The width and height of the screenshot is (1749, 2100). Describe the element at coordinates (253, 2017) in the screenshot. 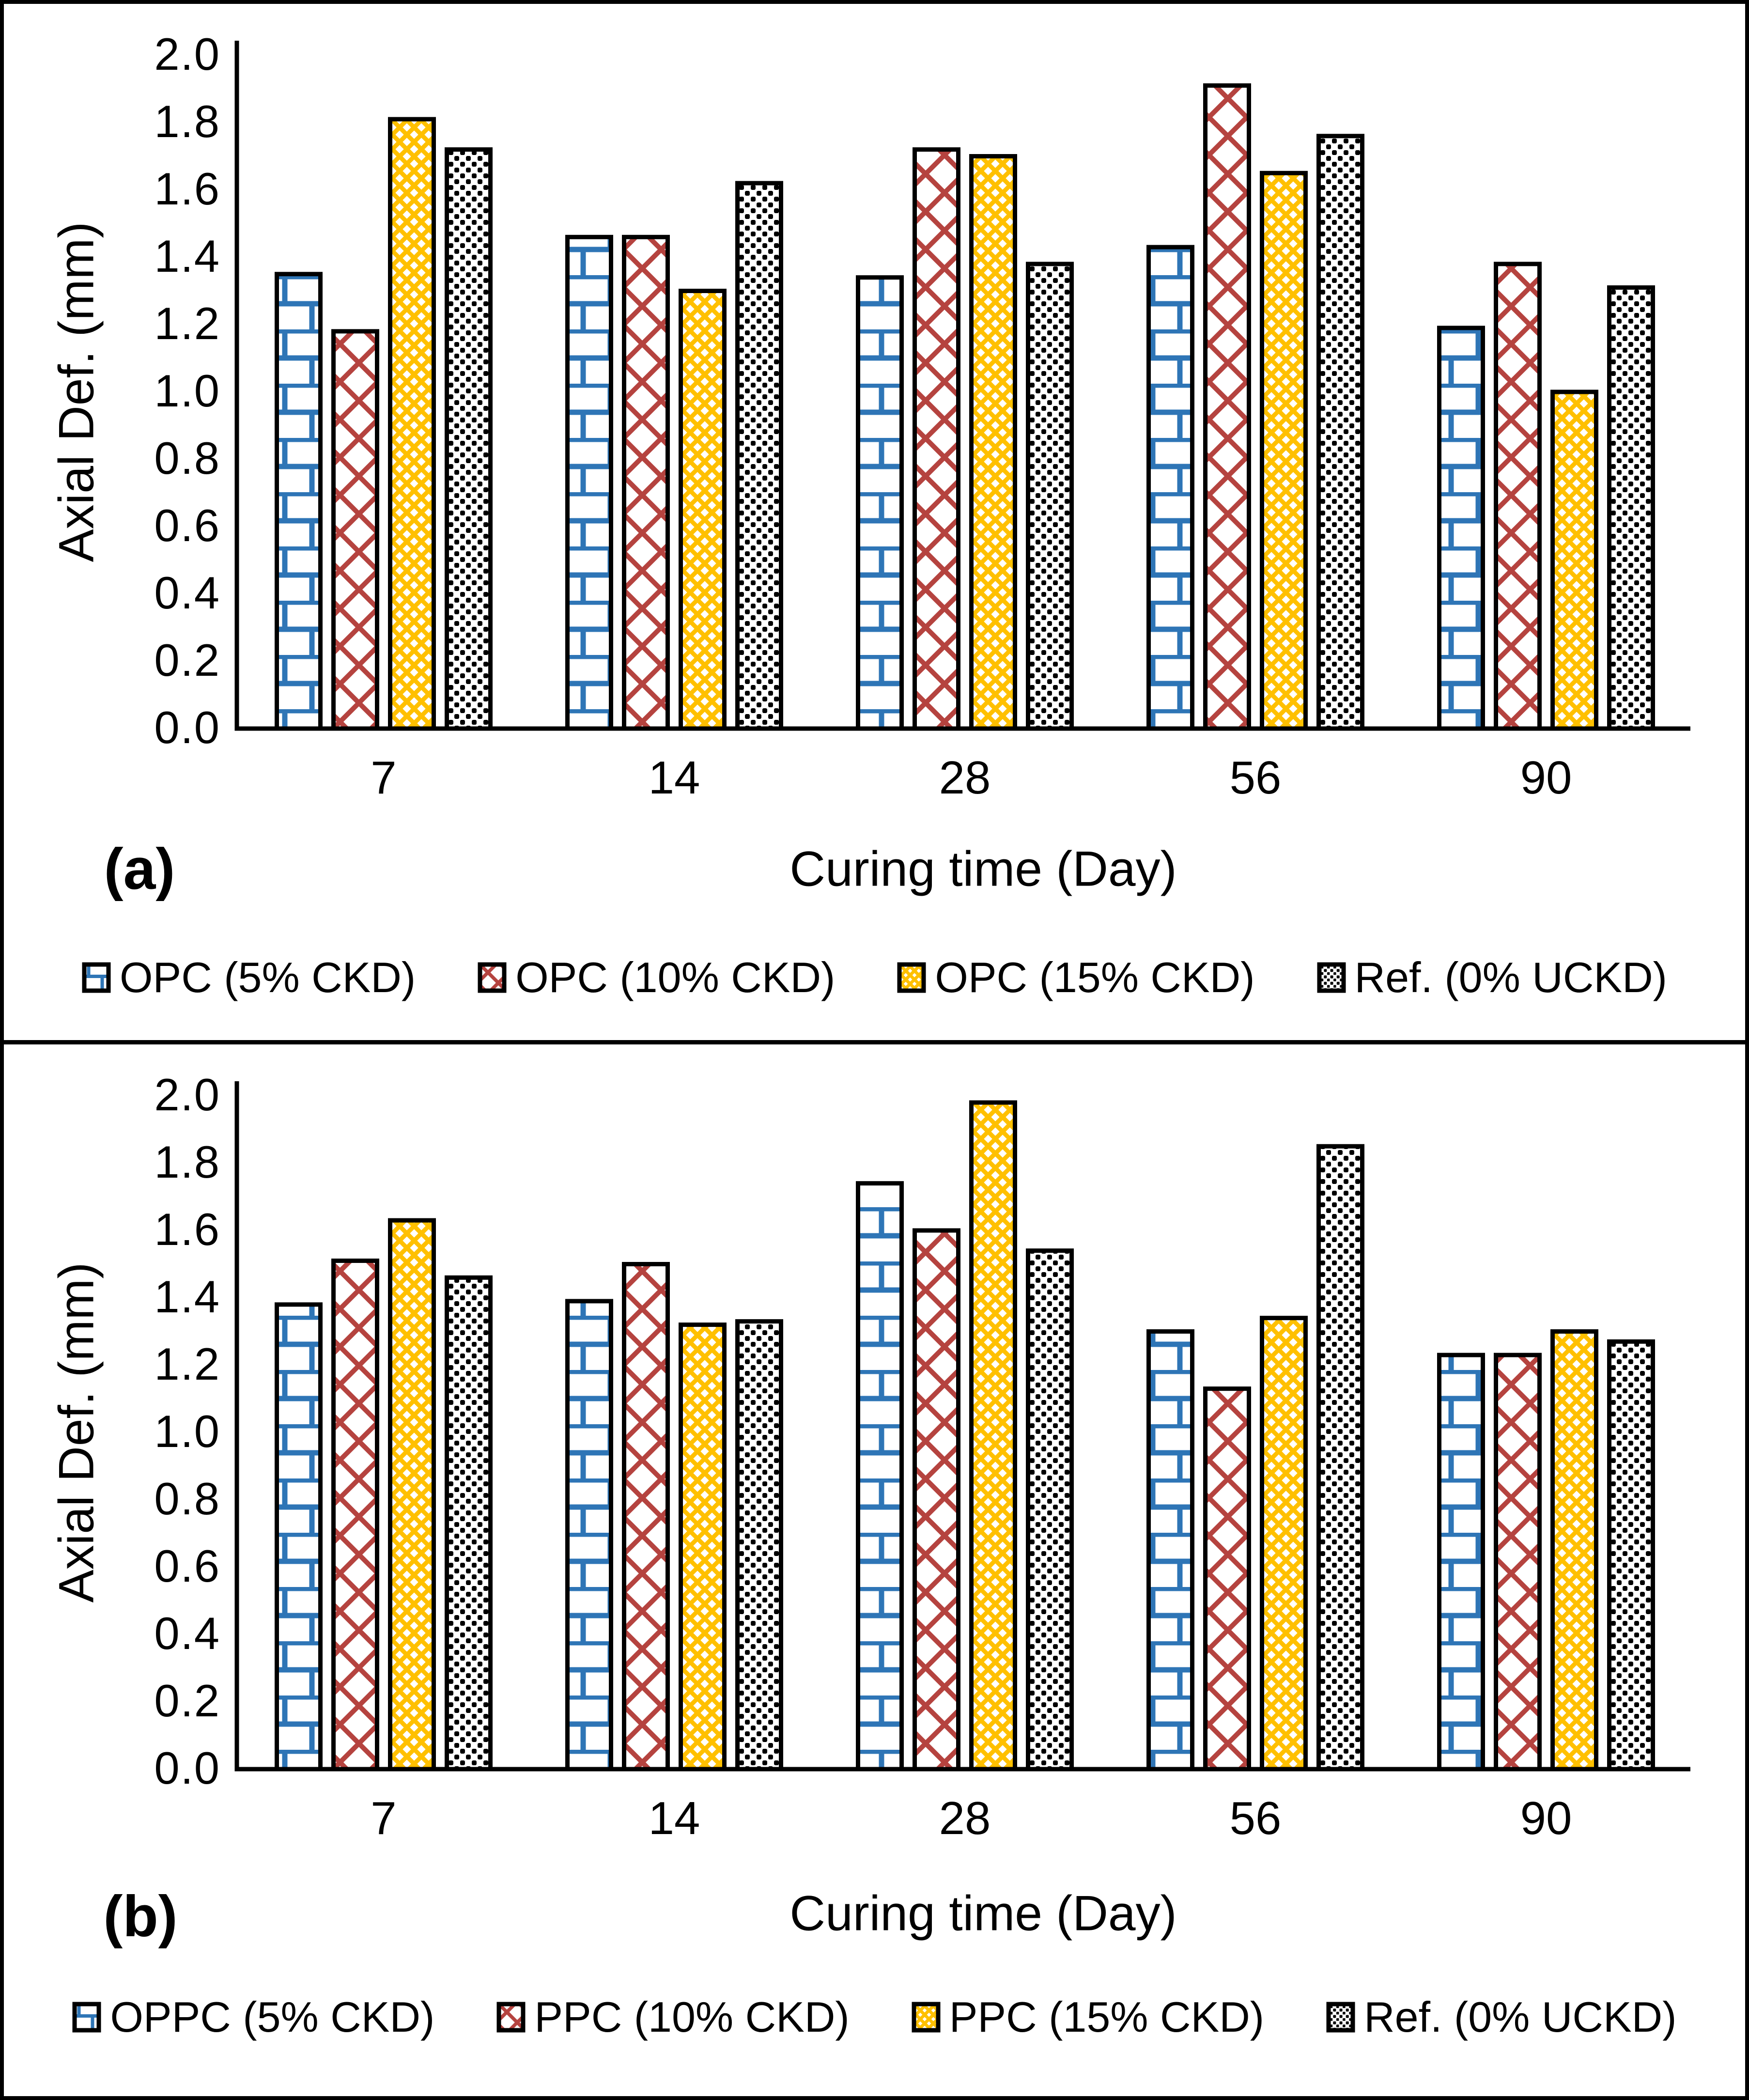

I see `legend-entry-0: OPPC (5% CKD)` at that location.